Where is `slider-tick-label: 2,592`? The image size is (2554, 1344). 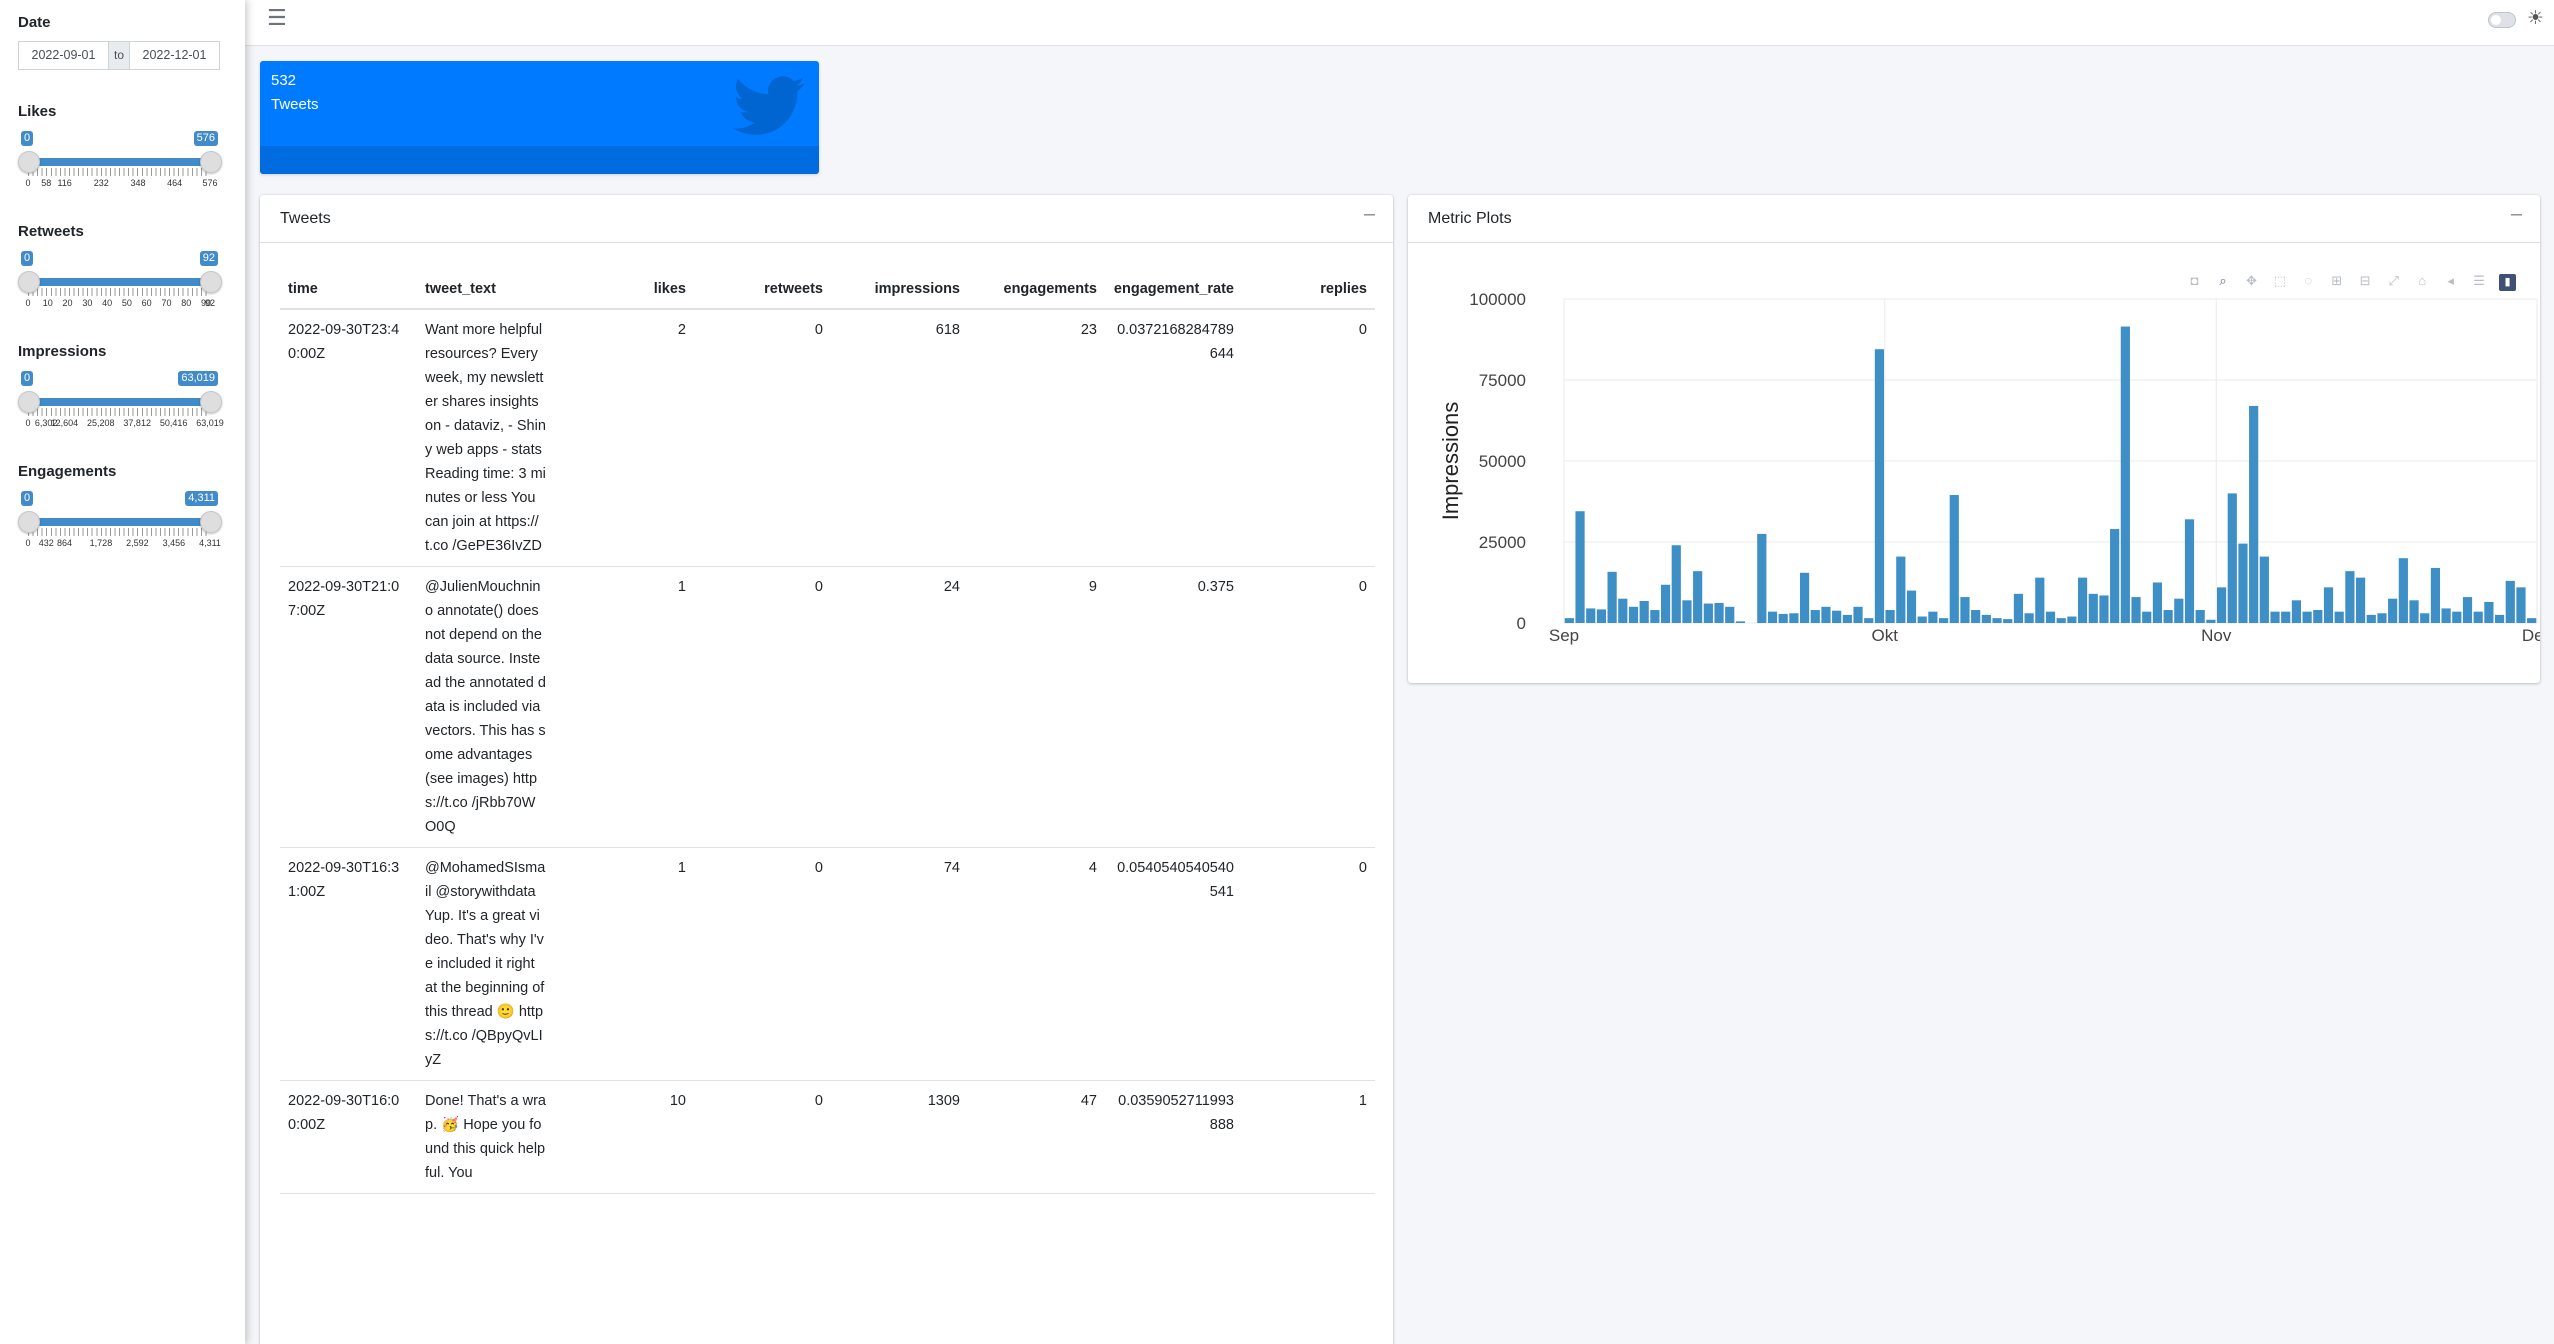
slider-tick-label: 2,592 is located at coordinates (137, 543).